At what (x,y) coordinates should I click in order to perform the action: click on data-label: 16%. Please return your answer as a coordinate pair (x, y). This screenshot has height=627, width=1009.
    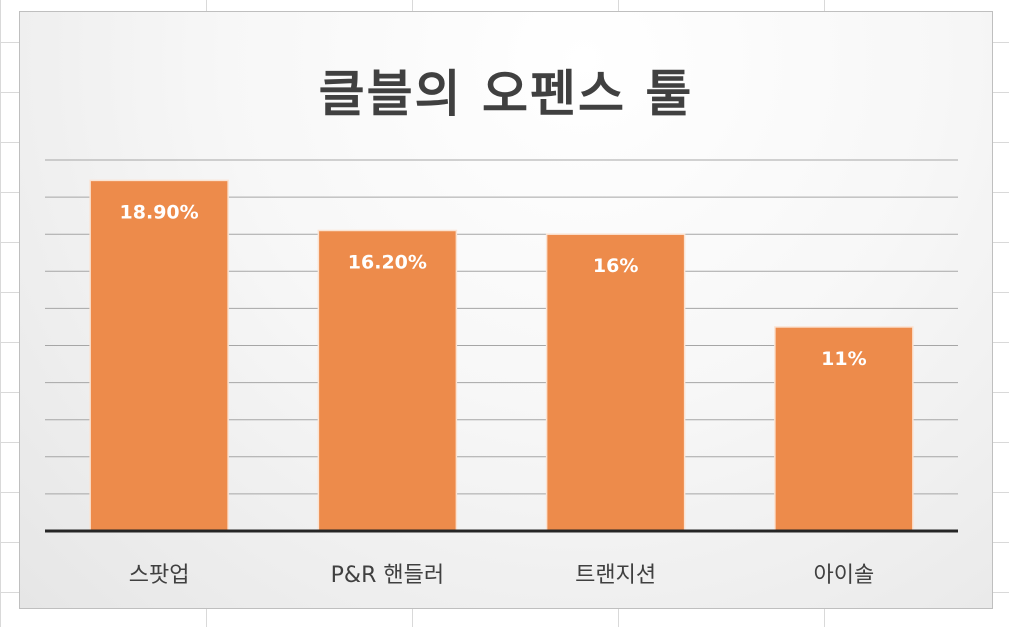
    Looking at the image, I should click on (615, 266).